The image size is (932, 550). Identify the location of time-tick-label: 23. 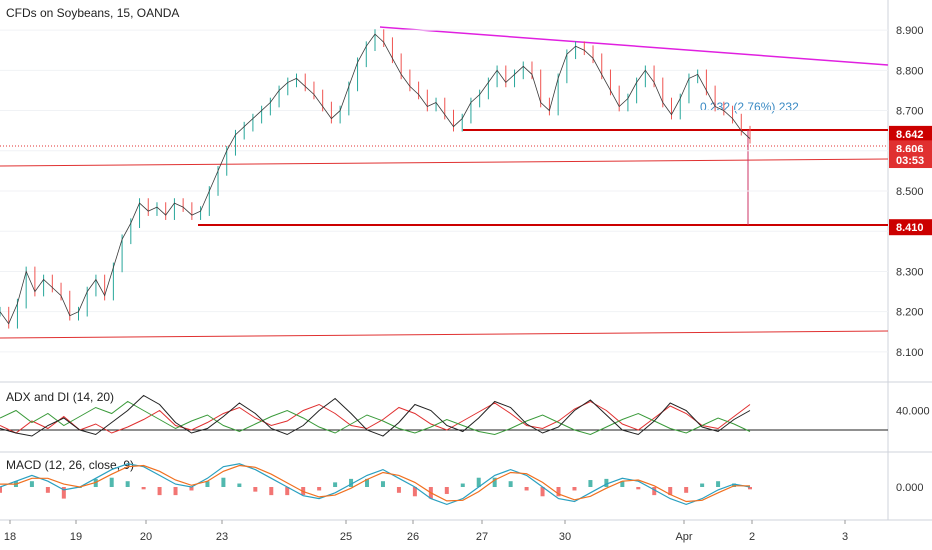
(222, 537).